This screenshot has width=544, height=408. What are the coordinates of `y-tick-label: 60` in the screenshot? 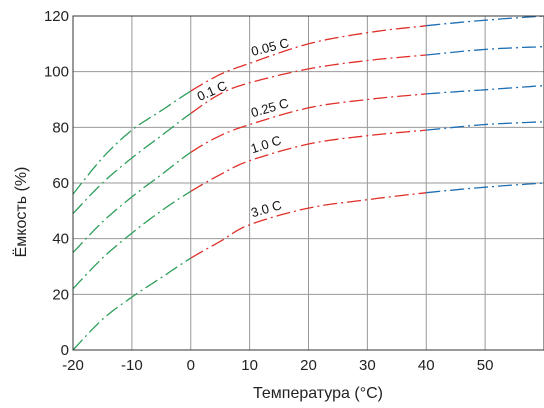 It's located at (60, 183).